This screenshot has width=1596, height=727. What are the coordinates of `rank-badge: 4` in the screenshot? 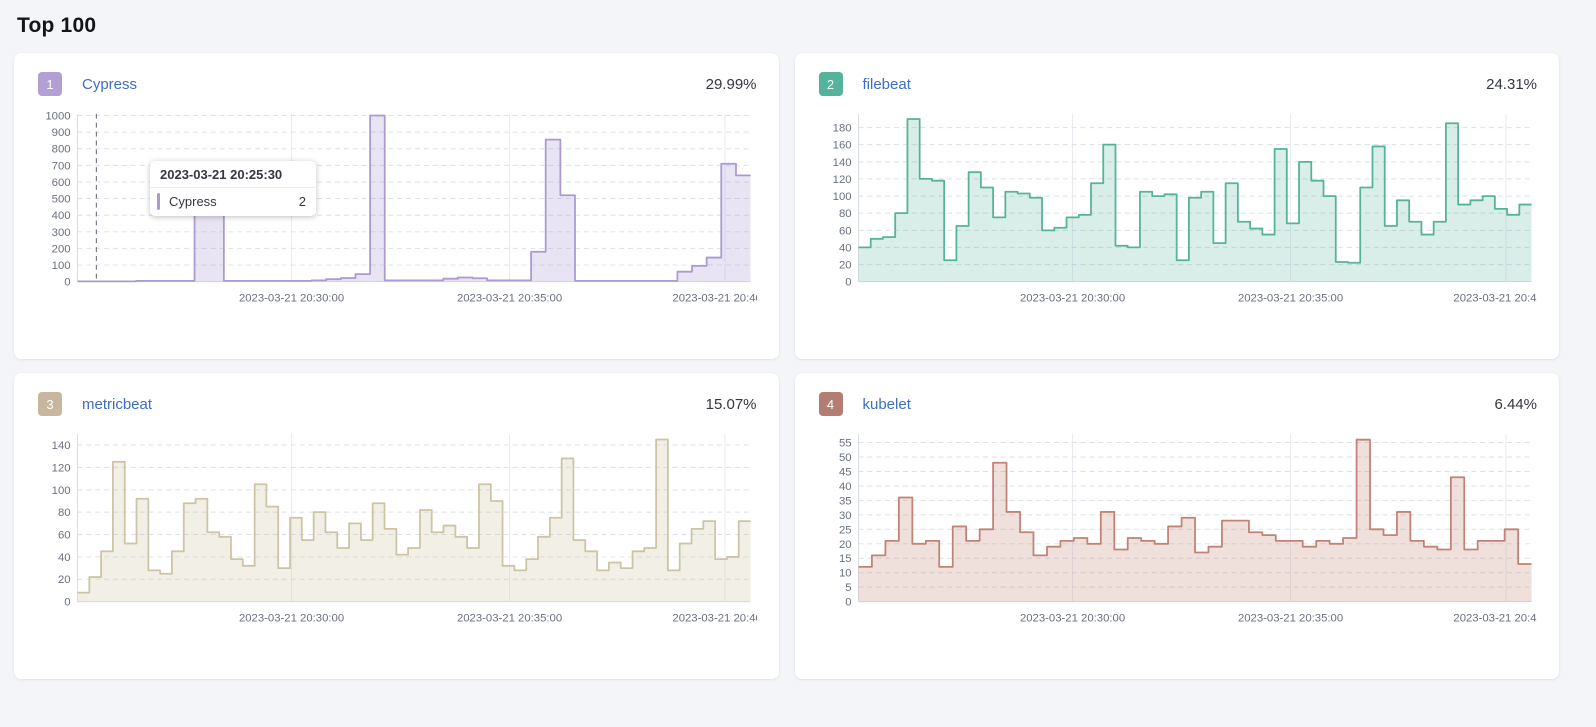 It's located at (830, 404).